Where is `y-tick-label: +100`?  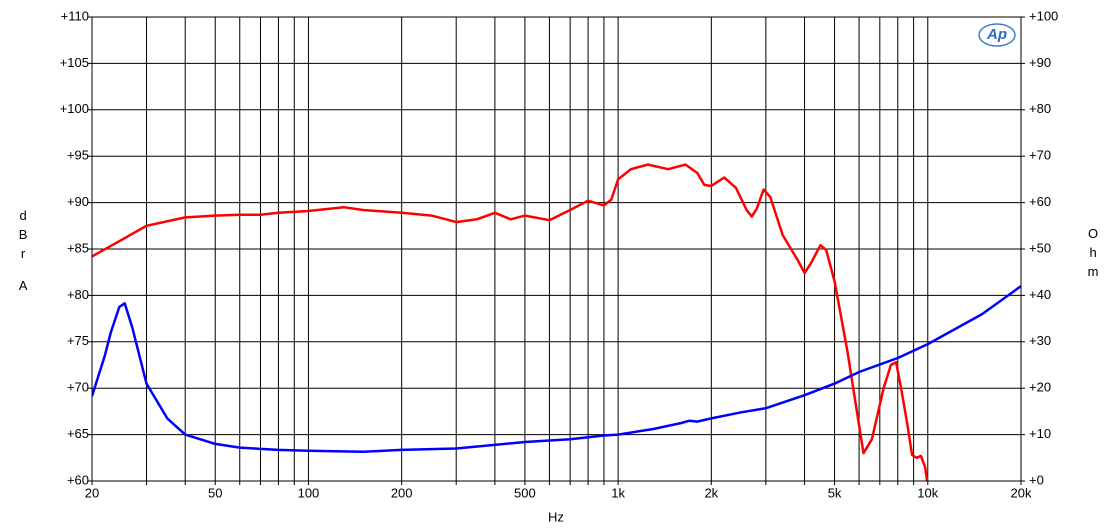 y-tick-label: +100 is located at coordinates (74, 108).